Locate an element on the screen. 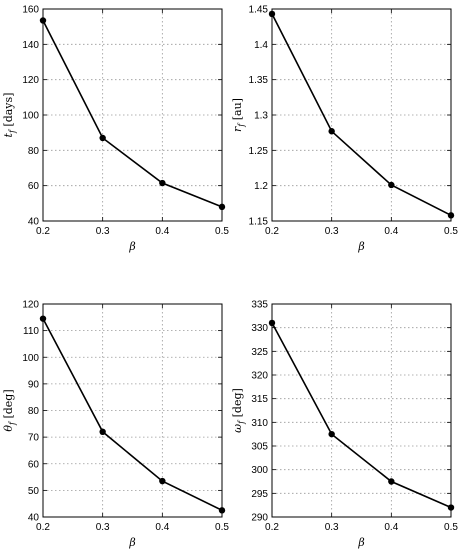 This screenshot has width=463, height=550. y-tick-label: 110 is located at coordinates (31, 331).